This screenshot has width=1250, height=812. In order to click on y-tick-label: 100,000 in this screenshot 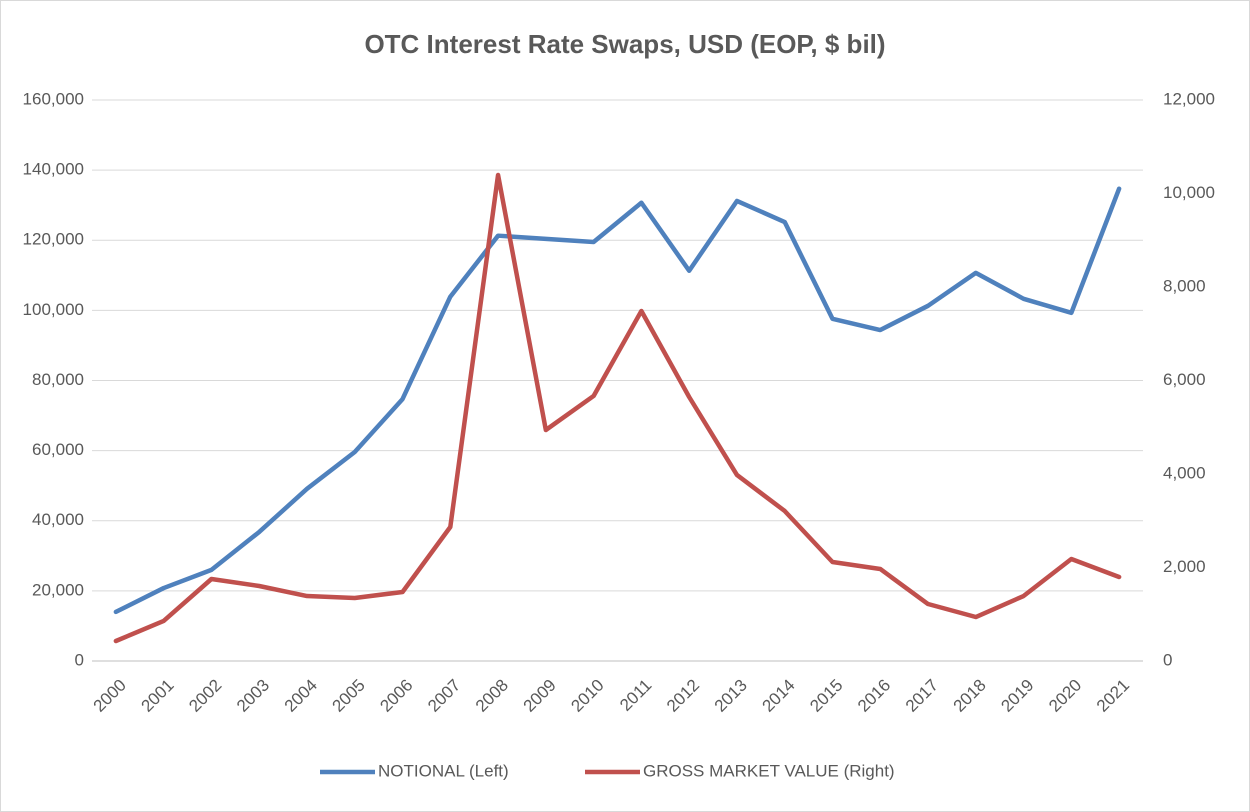, I will do `click(53, 309)`.